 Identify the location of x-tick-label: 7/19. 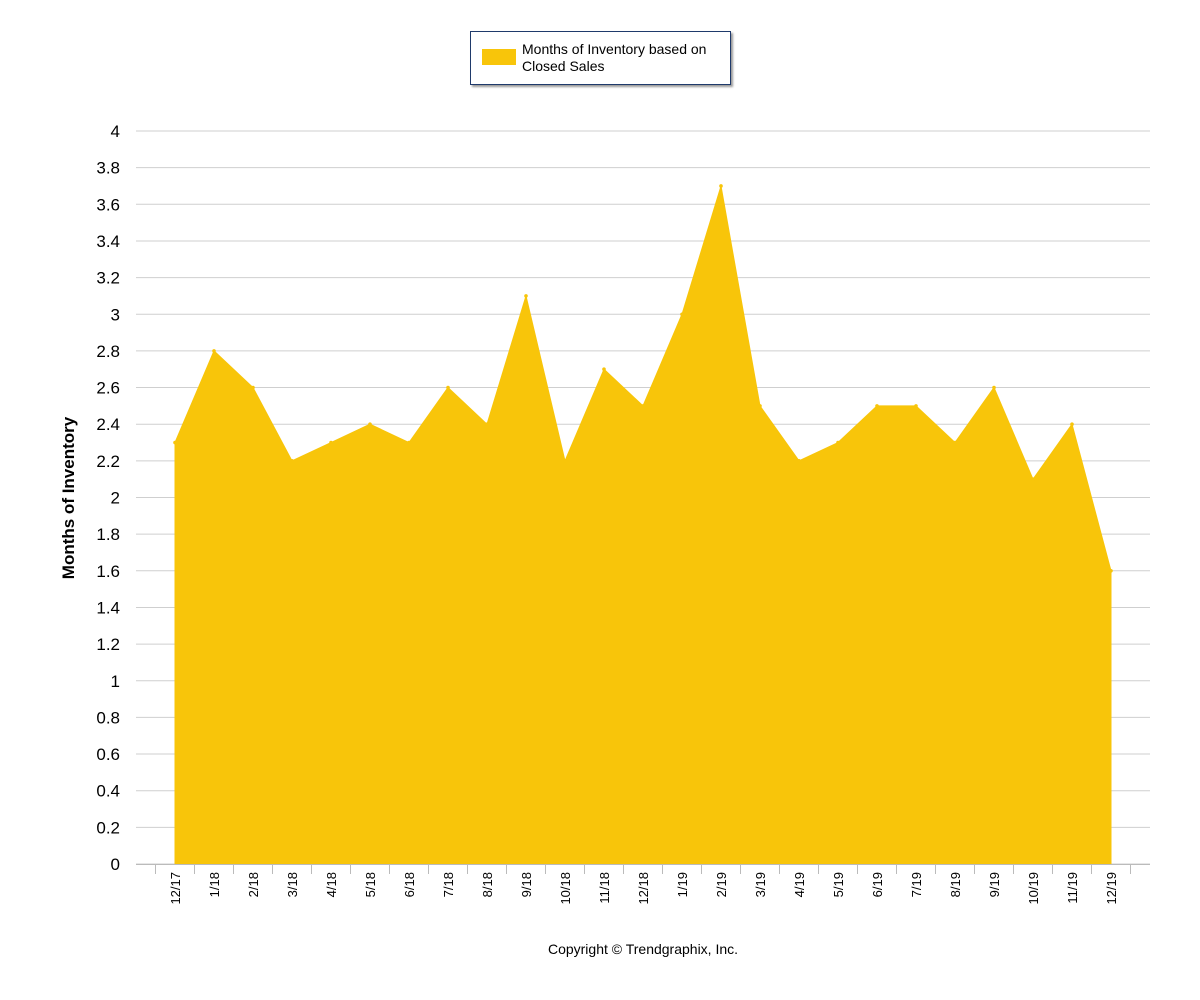
(916, 884).